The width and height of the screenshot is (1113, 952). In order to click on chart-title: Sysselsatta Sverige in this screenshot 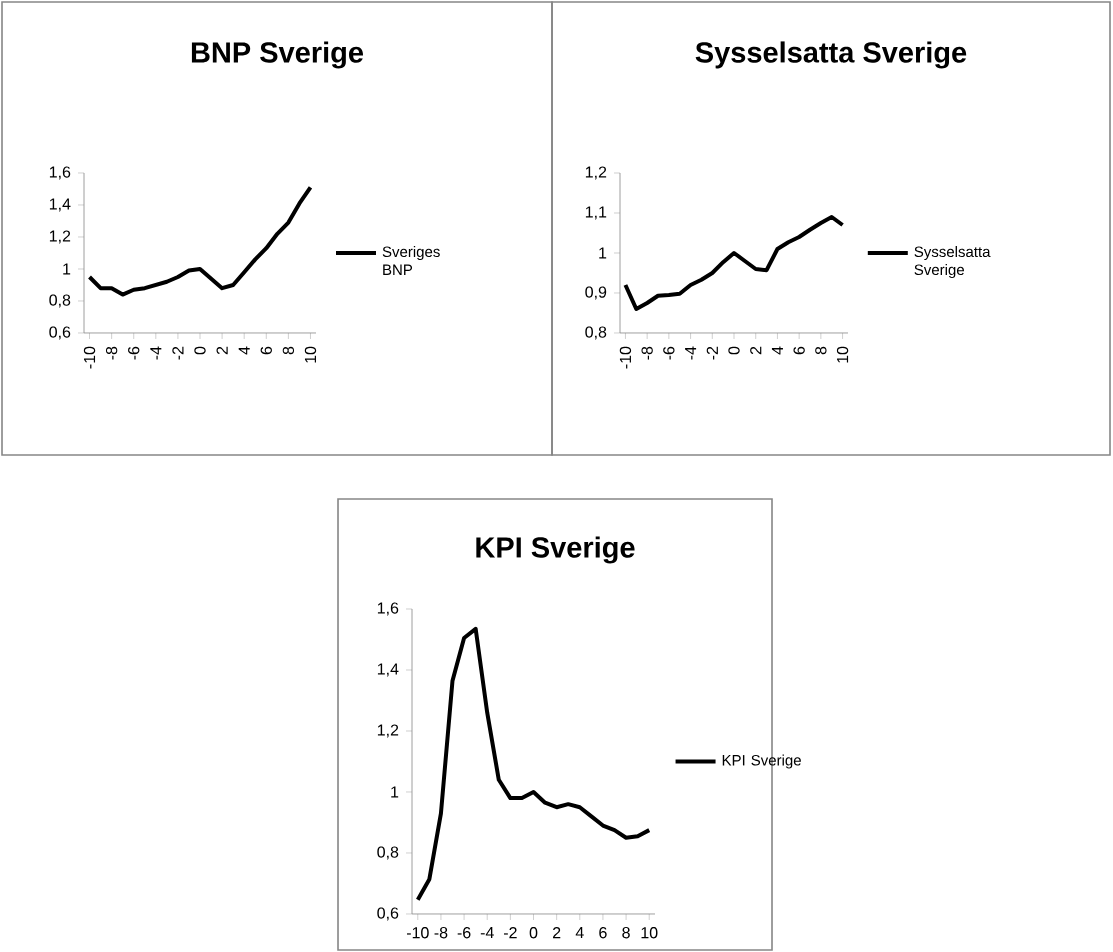, I will do `click(831, 55)`.